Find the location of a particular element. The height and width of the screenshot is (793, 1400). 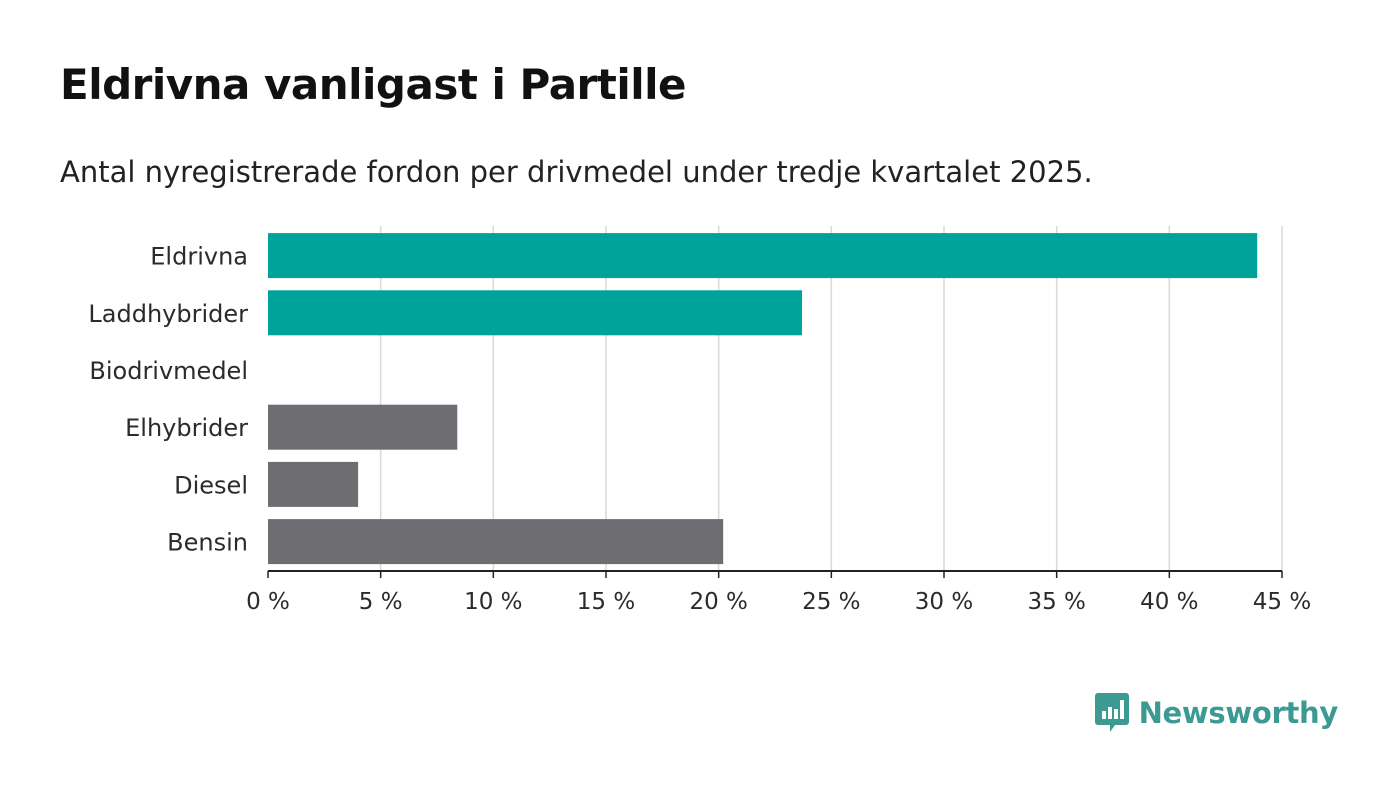

x-tick-label: 30 % is located at coordinates (944, 602).